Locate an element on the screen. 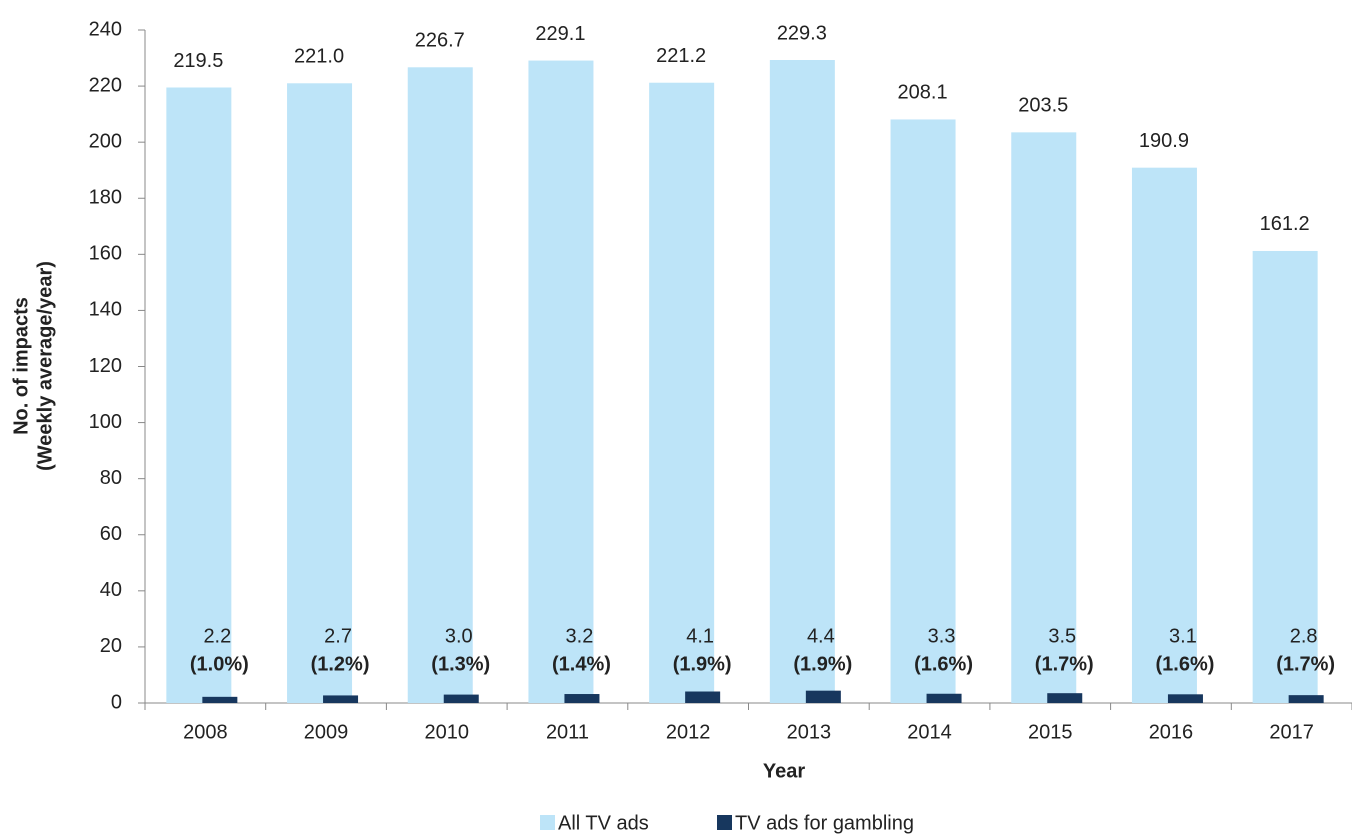  value-label: 229.3 is located at coordinates (802, 33).